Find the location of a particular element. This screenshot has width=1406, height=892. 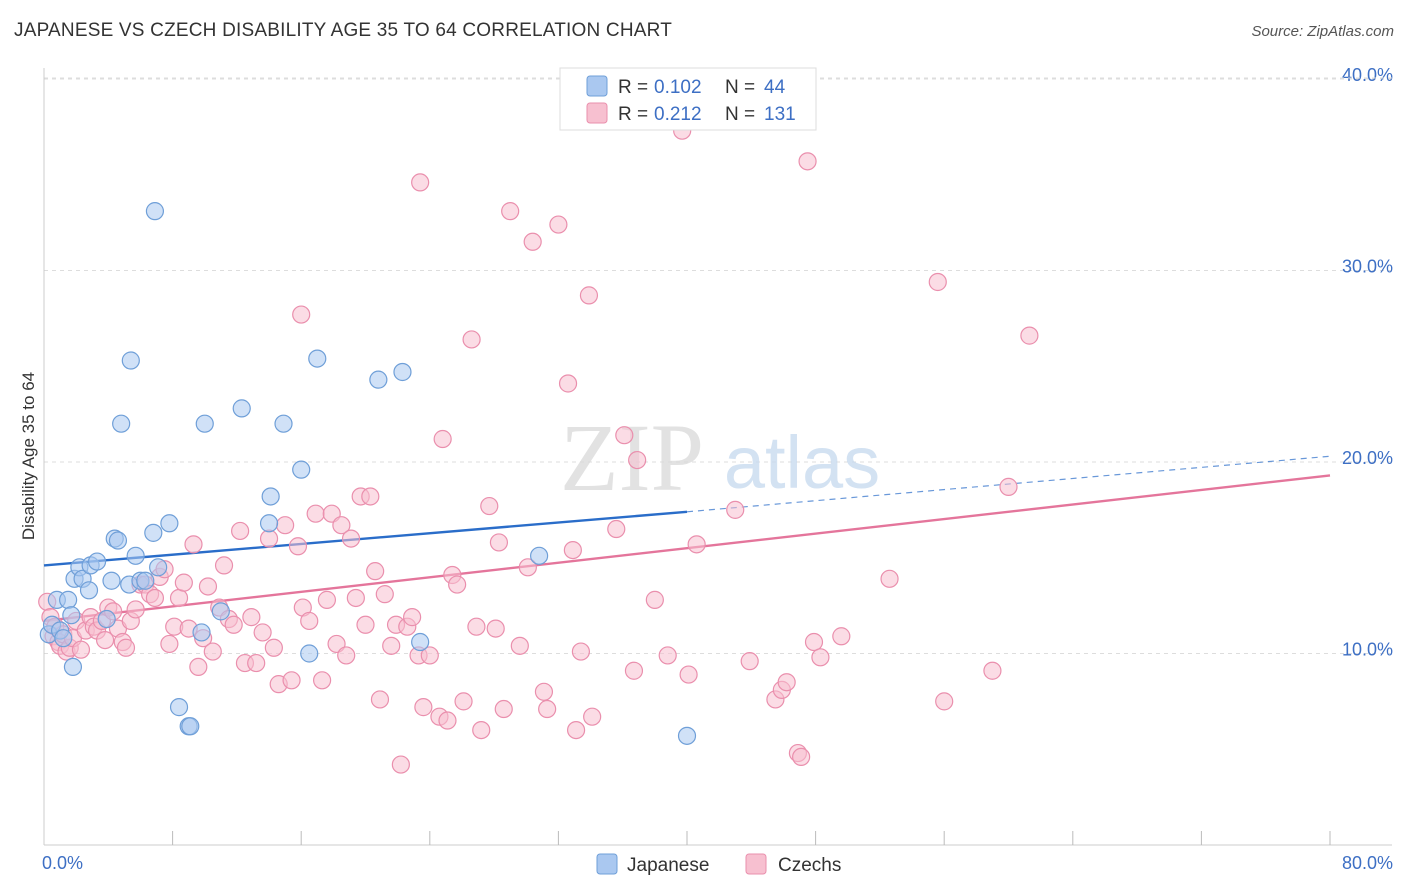

x-tick-label-min: 0.0% is located at coordinates (62, 863).